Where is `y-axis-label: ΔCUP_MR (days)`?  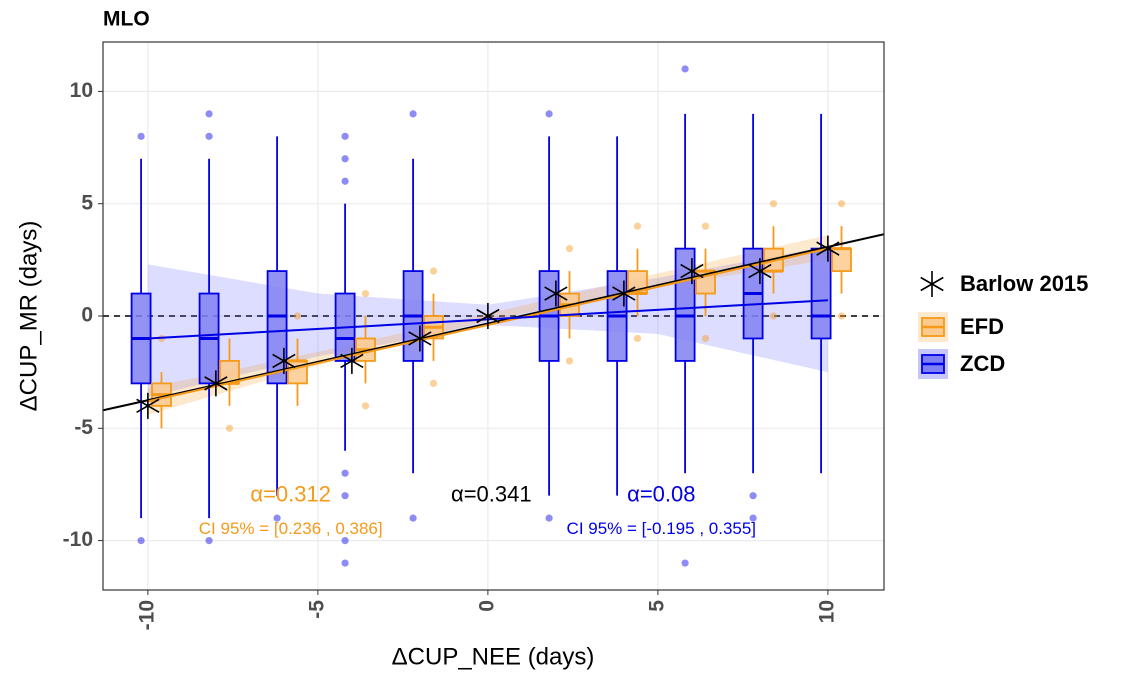 y-axis-label: ΔCUP_MR (days) is located at coordinates (28, 316).